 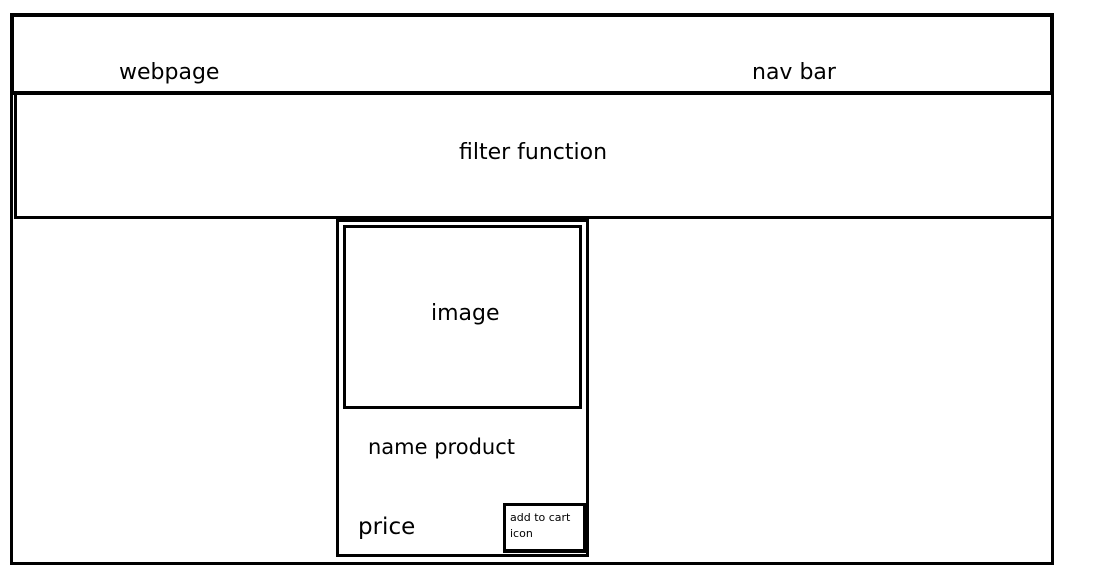 What do you see at coordinates (533, 152) in the screenshot?
I see `filter-label: filter function` at bounding box center [533, 152].